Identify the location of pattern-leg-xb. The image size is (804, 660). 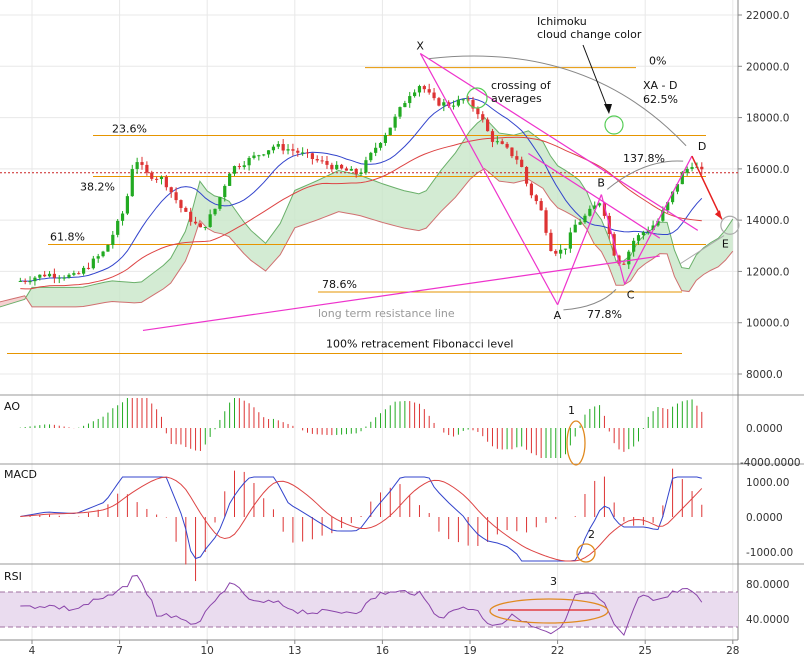
(559, 141).